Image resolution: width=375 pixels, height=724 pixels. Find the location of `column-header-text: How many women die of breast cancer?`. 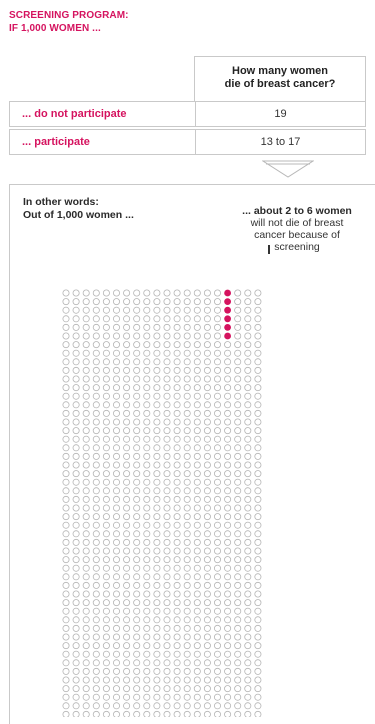

column-header-text: How many women die of breast cancer? is located at coordinates (280, 78).